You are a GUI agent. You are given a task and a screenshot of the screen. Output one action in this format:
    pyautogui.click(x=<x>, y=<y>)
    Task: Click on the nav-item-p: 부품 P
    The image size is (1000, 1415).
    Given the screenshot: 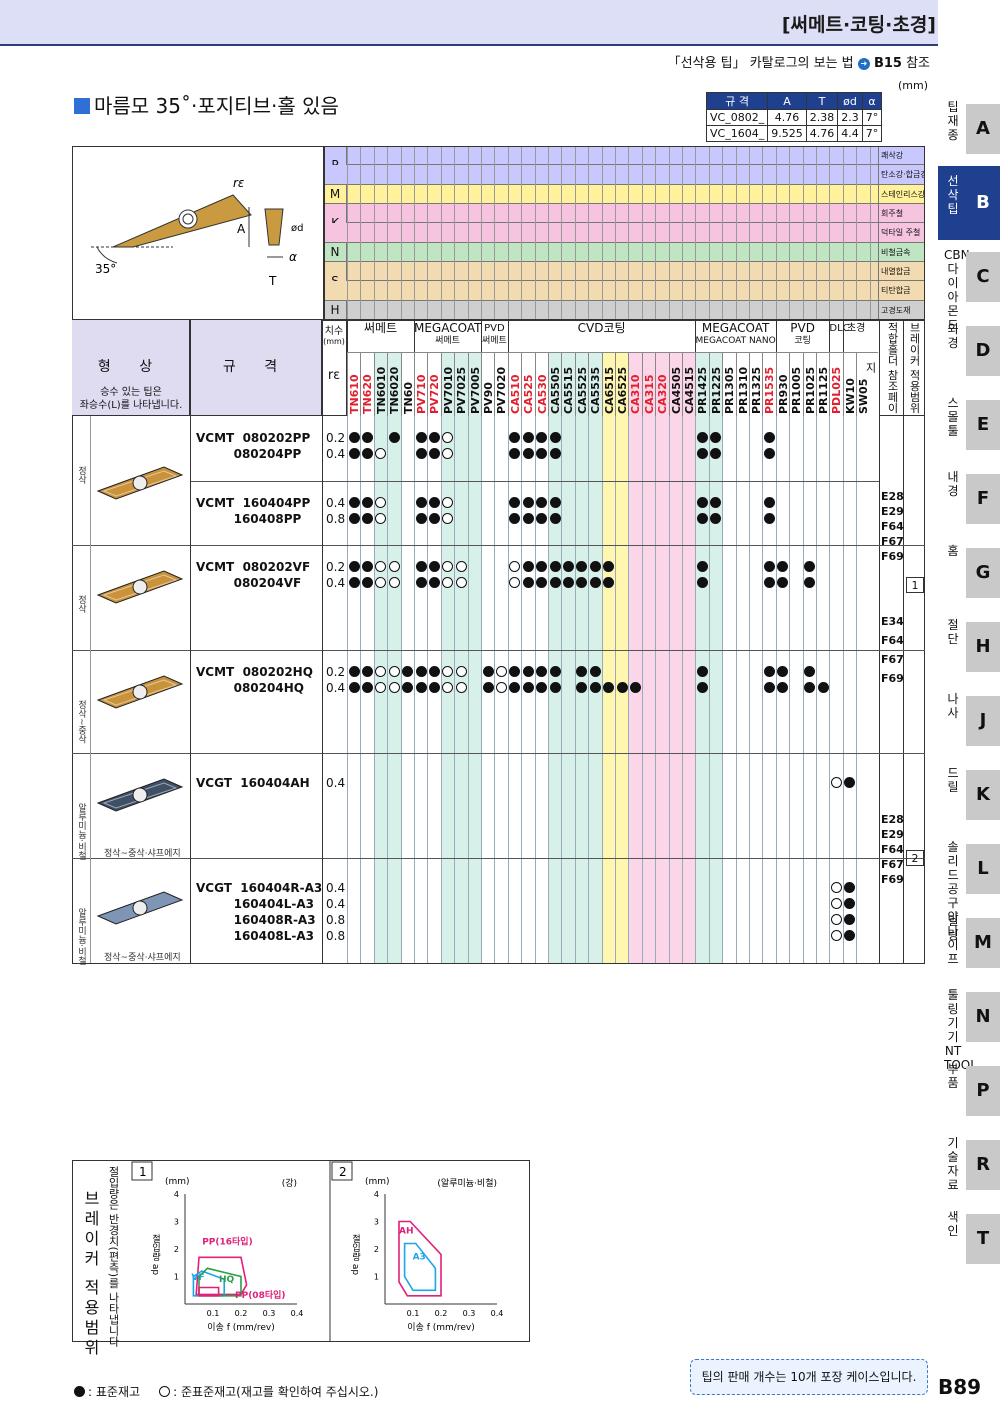 What is the action you would take?
    pyautogui.click(x=969, y=1091)
    